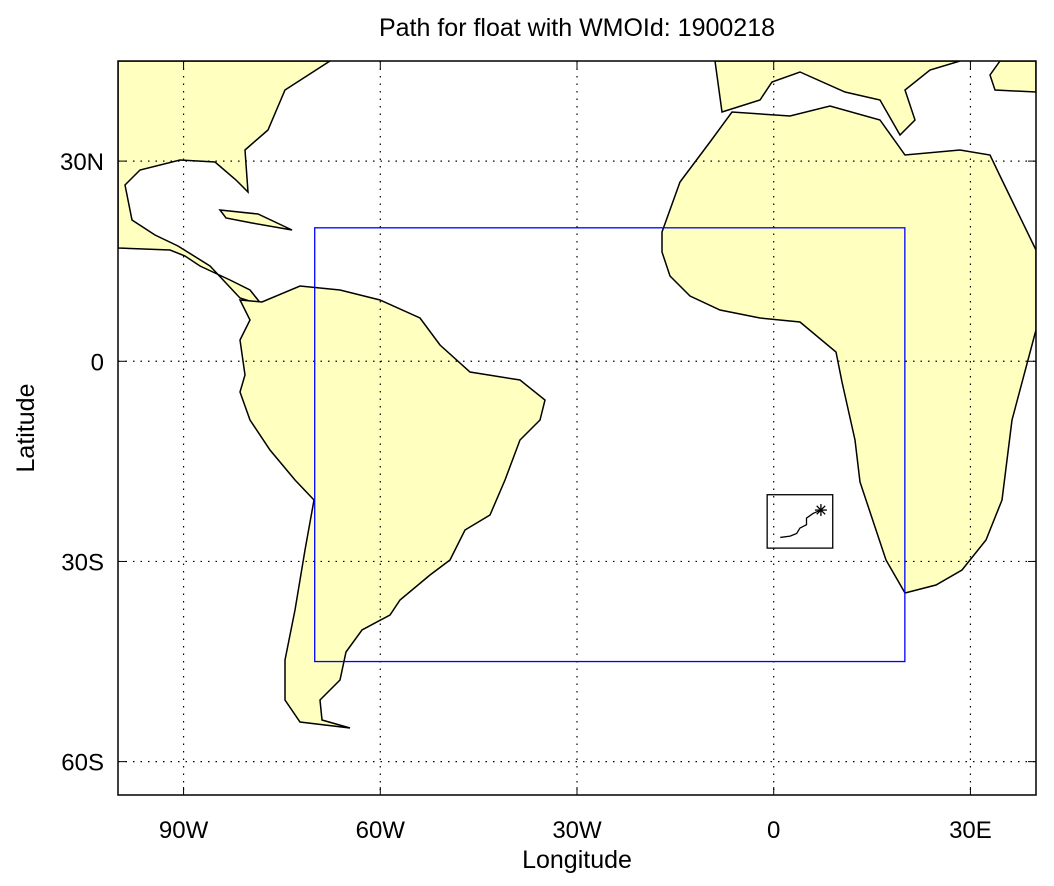 Image resolution: width=1054 pixels, height=886 pixels. Describe the element at coordinates (970, 830) in the screenshot. I see `x-tick-label: 30E` at that location.